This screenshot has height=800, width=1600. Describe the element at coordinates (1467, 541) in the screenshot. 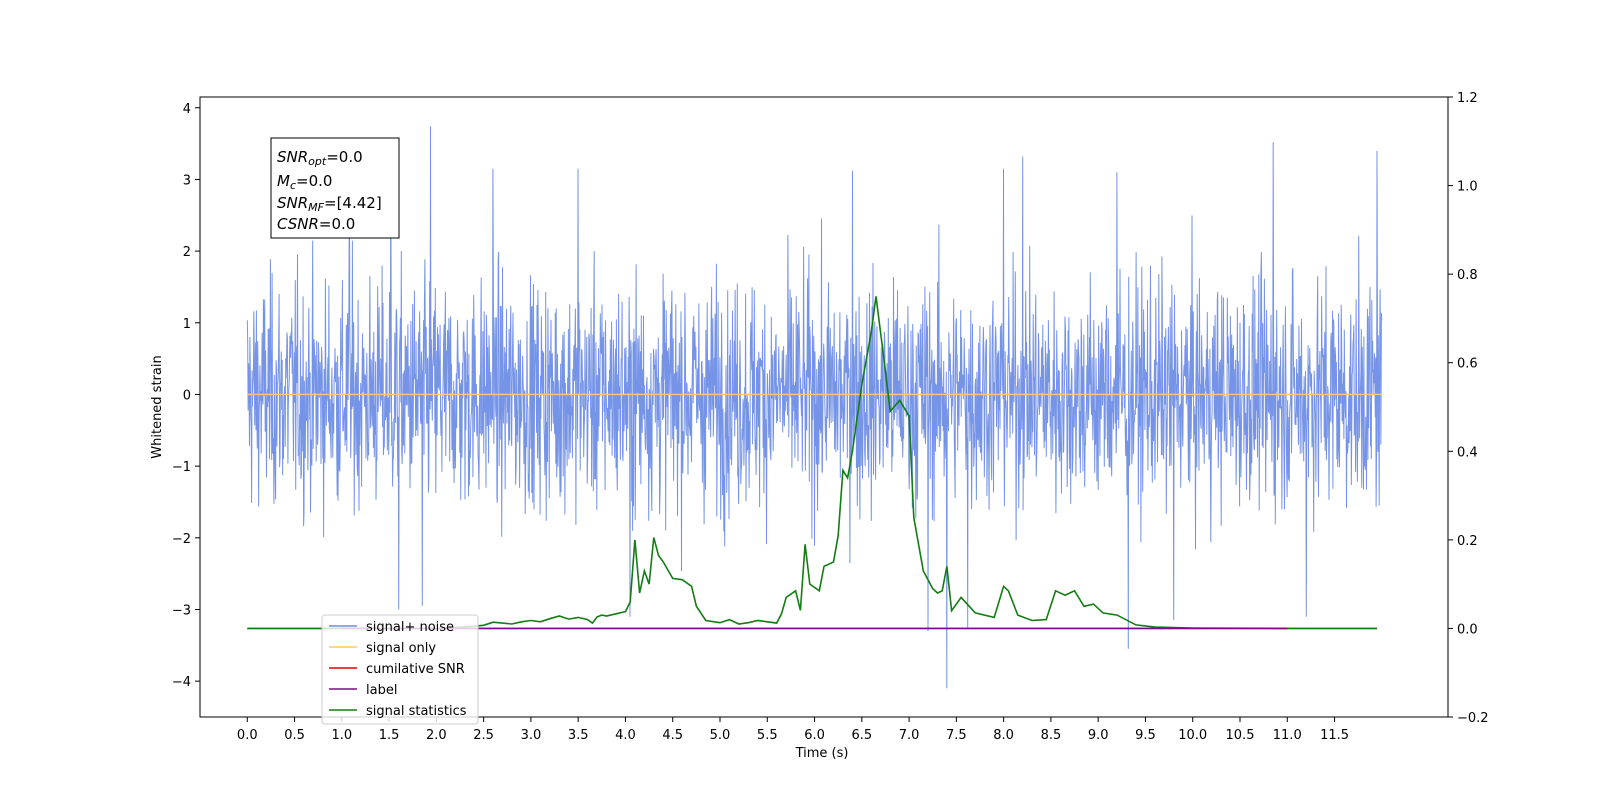

I see `y2-tick-label: 0.2` at that location.